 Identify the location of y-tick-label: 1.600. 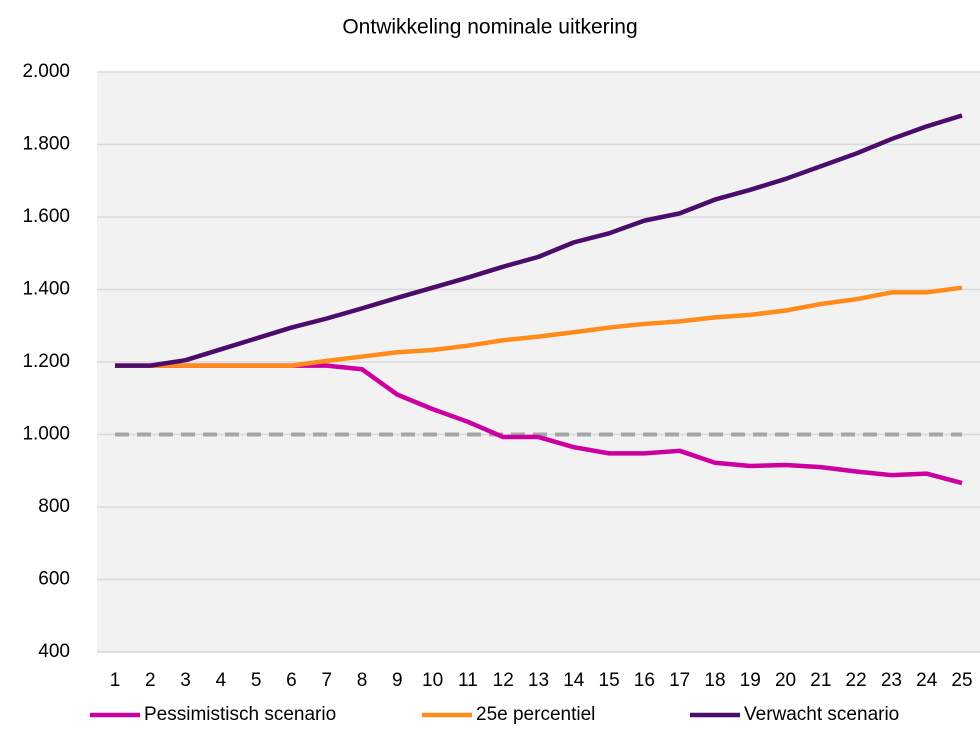
(46, 216).